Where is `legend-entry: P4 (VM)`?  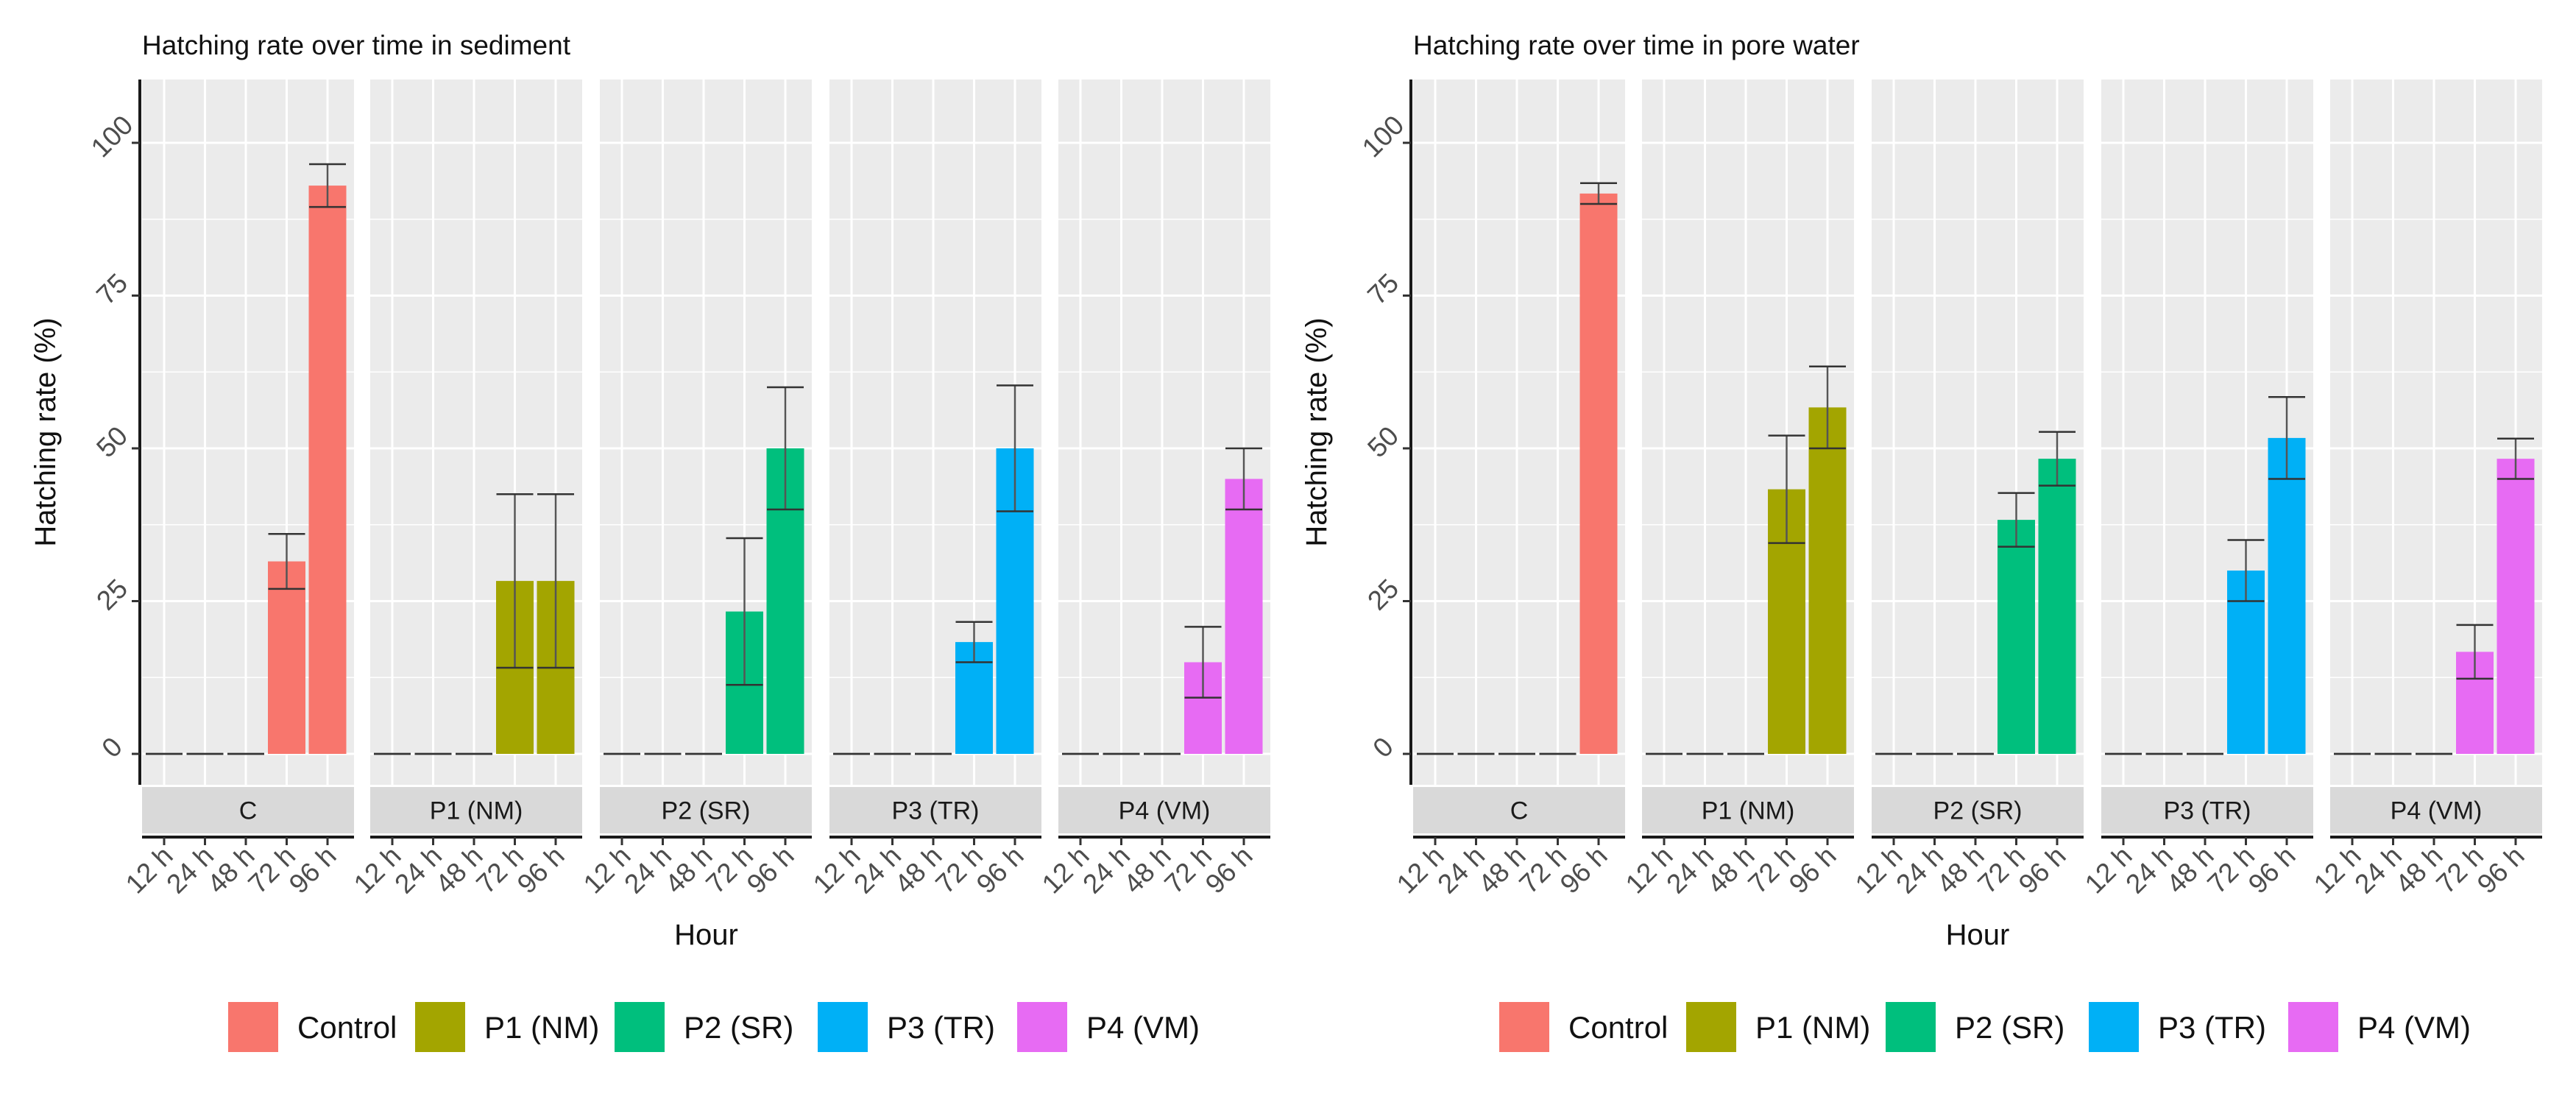
legend-entry: P4 (VM) is located at coordinates (1108, 1027).